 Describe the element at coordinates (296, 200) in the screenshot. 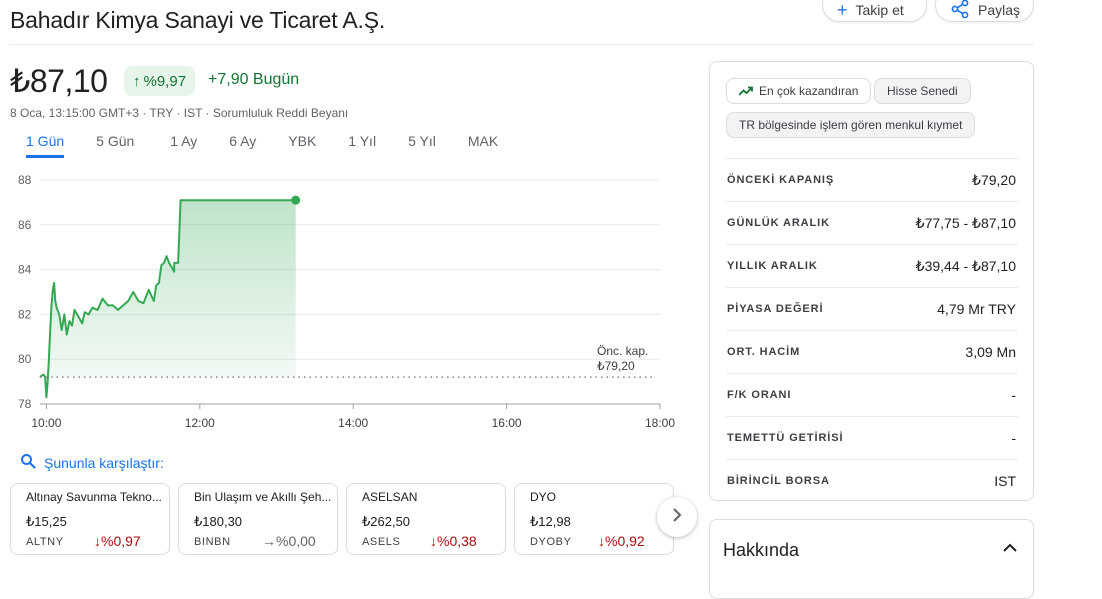

I see `last-price-dot` at that location.